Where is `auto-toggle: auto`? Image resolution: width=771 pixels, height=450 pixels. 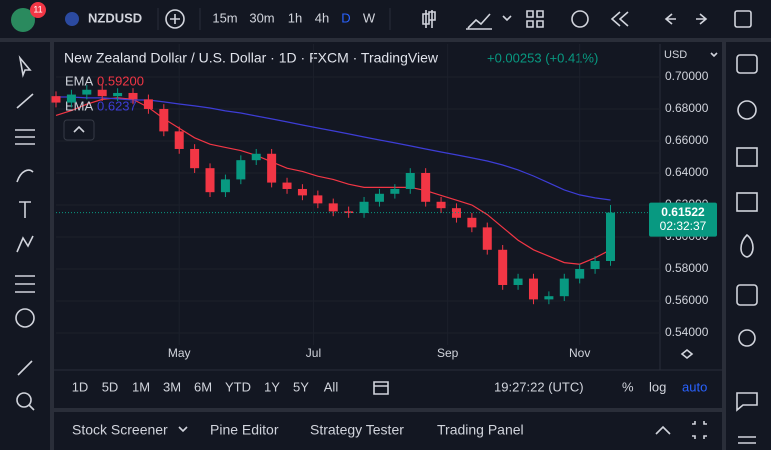
auto-toggle: auto is located at coordinates (694, 386).